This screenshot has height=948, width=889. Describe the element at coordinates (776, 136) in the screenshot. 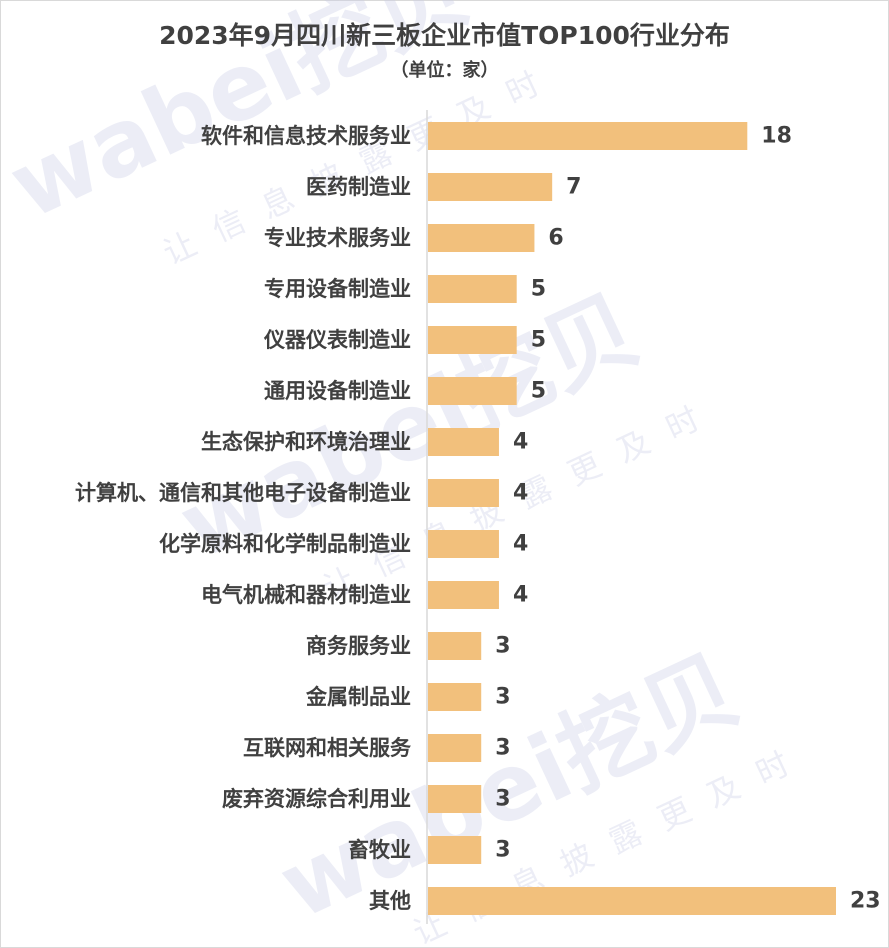

I see `value-label-0: 18` at that location.